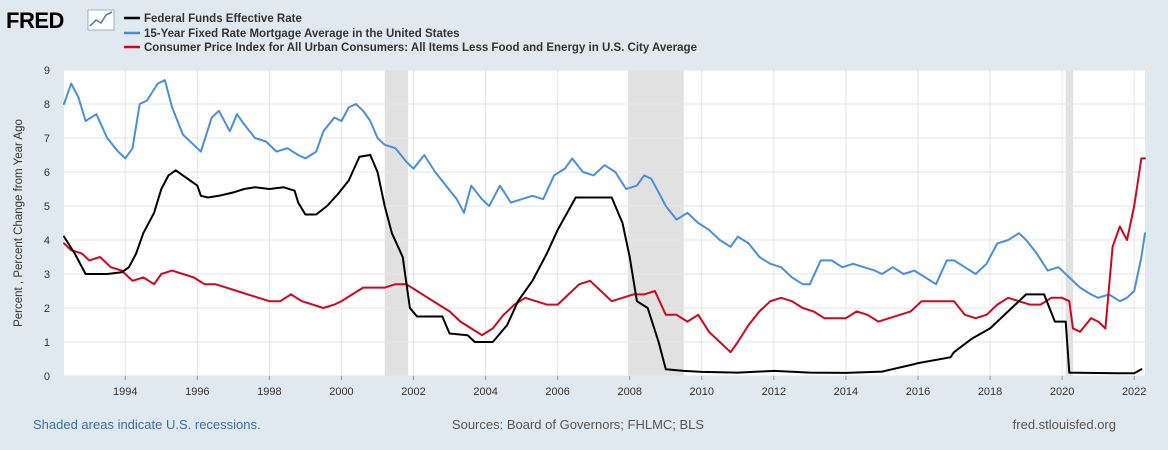 The height and width of the screenshot is (450, 1168). Describe the element at coordinates (578, 424) in the screenshot. I see `sources-text: Sources: Board of Governors; FHLMC; BLS` at that location.